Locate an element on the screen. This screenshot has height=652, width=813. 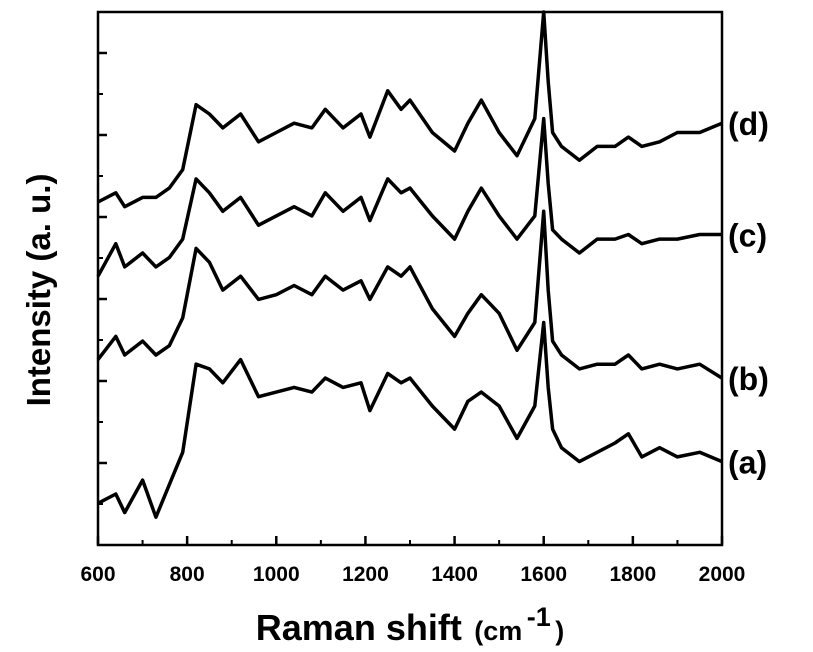
x-axis-ticks: 600 800 1000 1200 1400 1600 1800 2000 is located at coordinates (412, 561).